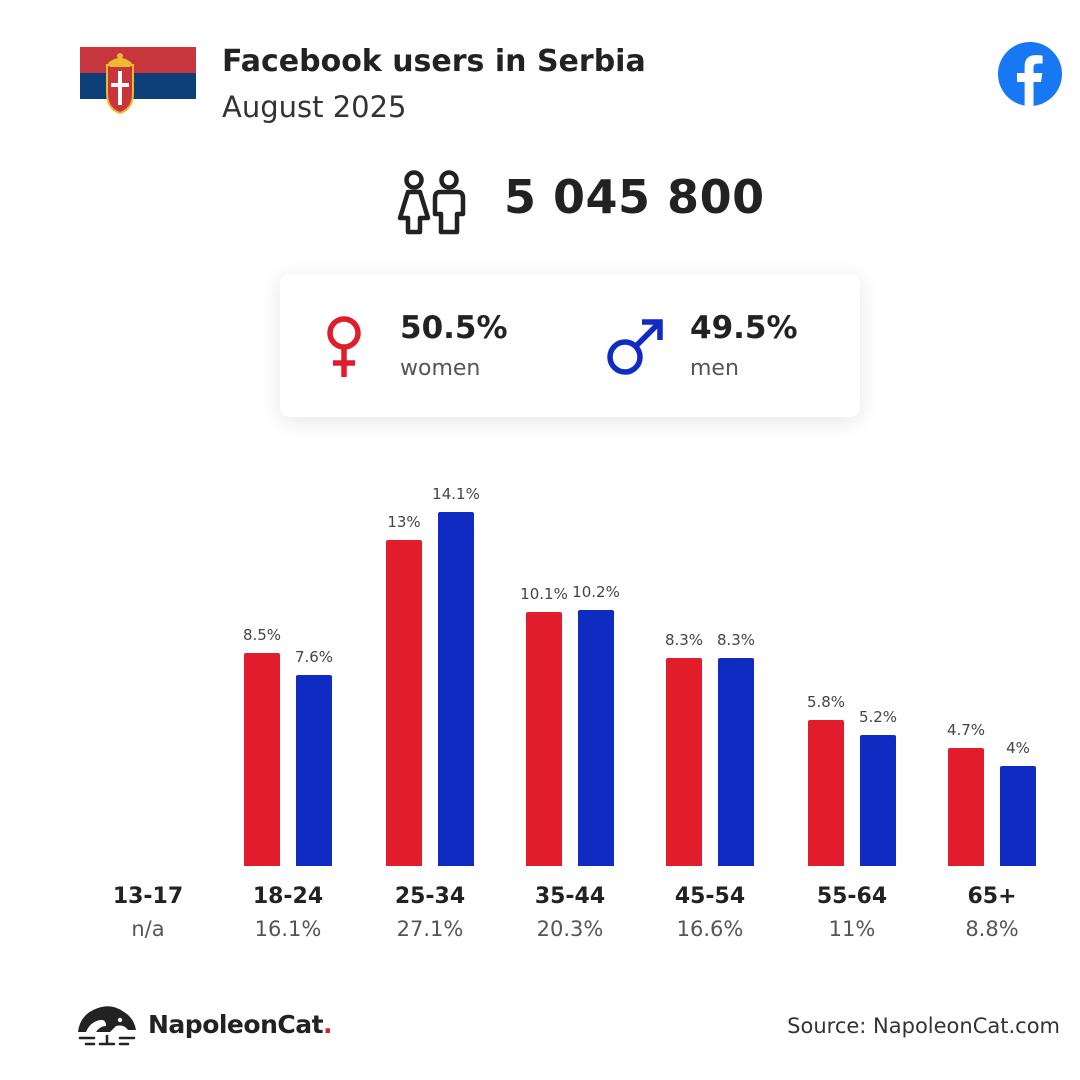  I want to click on age-group-share: 8.8%, so click(992, 929).